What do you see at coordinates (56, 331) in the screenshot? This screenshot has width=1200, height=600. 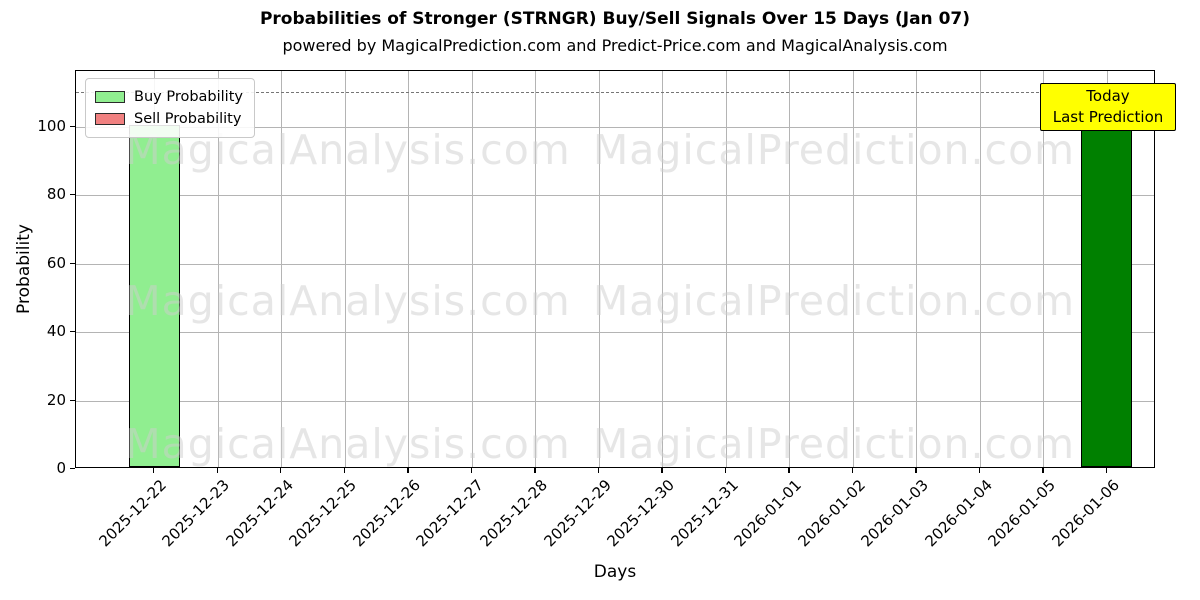 I see `y-tick-label: 40` at bounding box center [56, 331].